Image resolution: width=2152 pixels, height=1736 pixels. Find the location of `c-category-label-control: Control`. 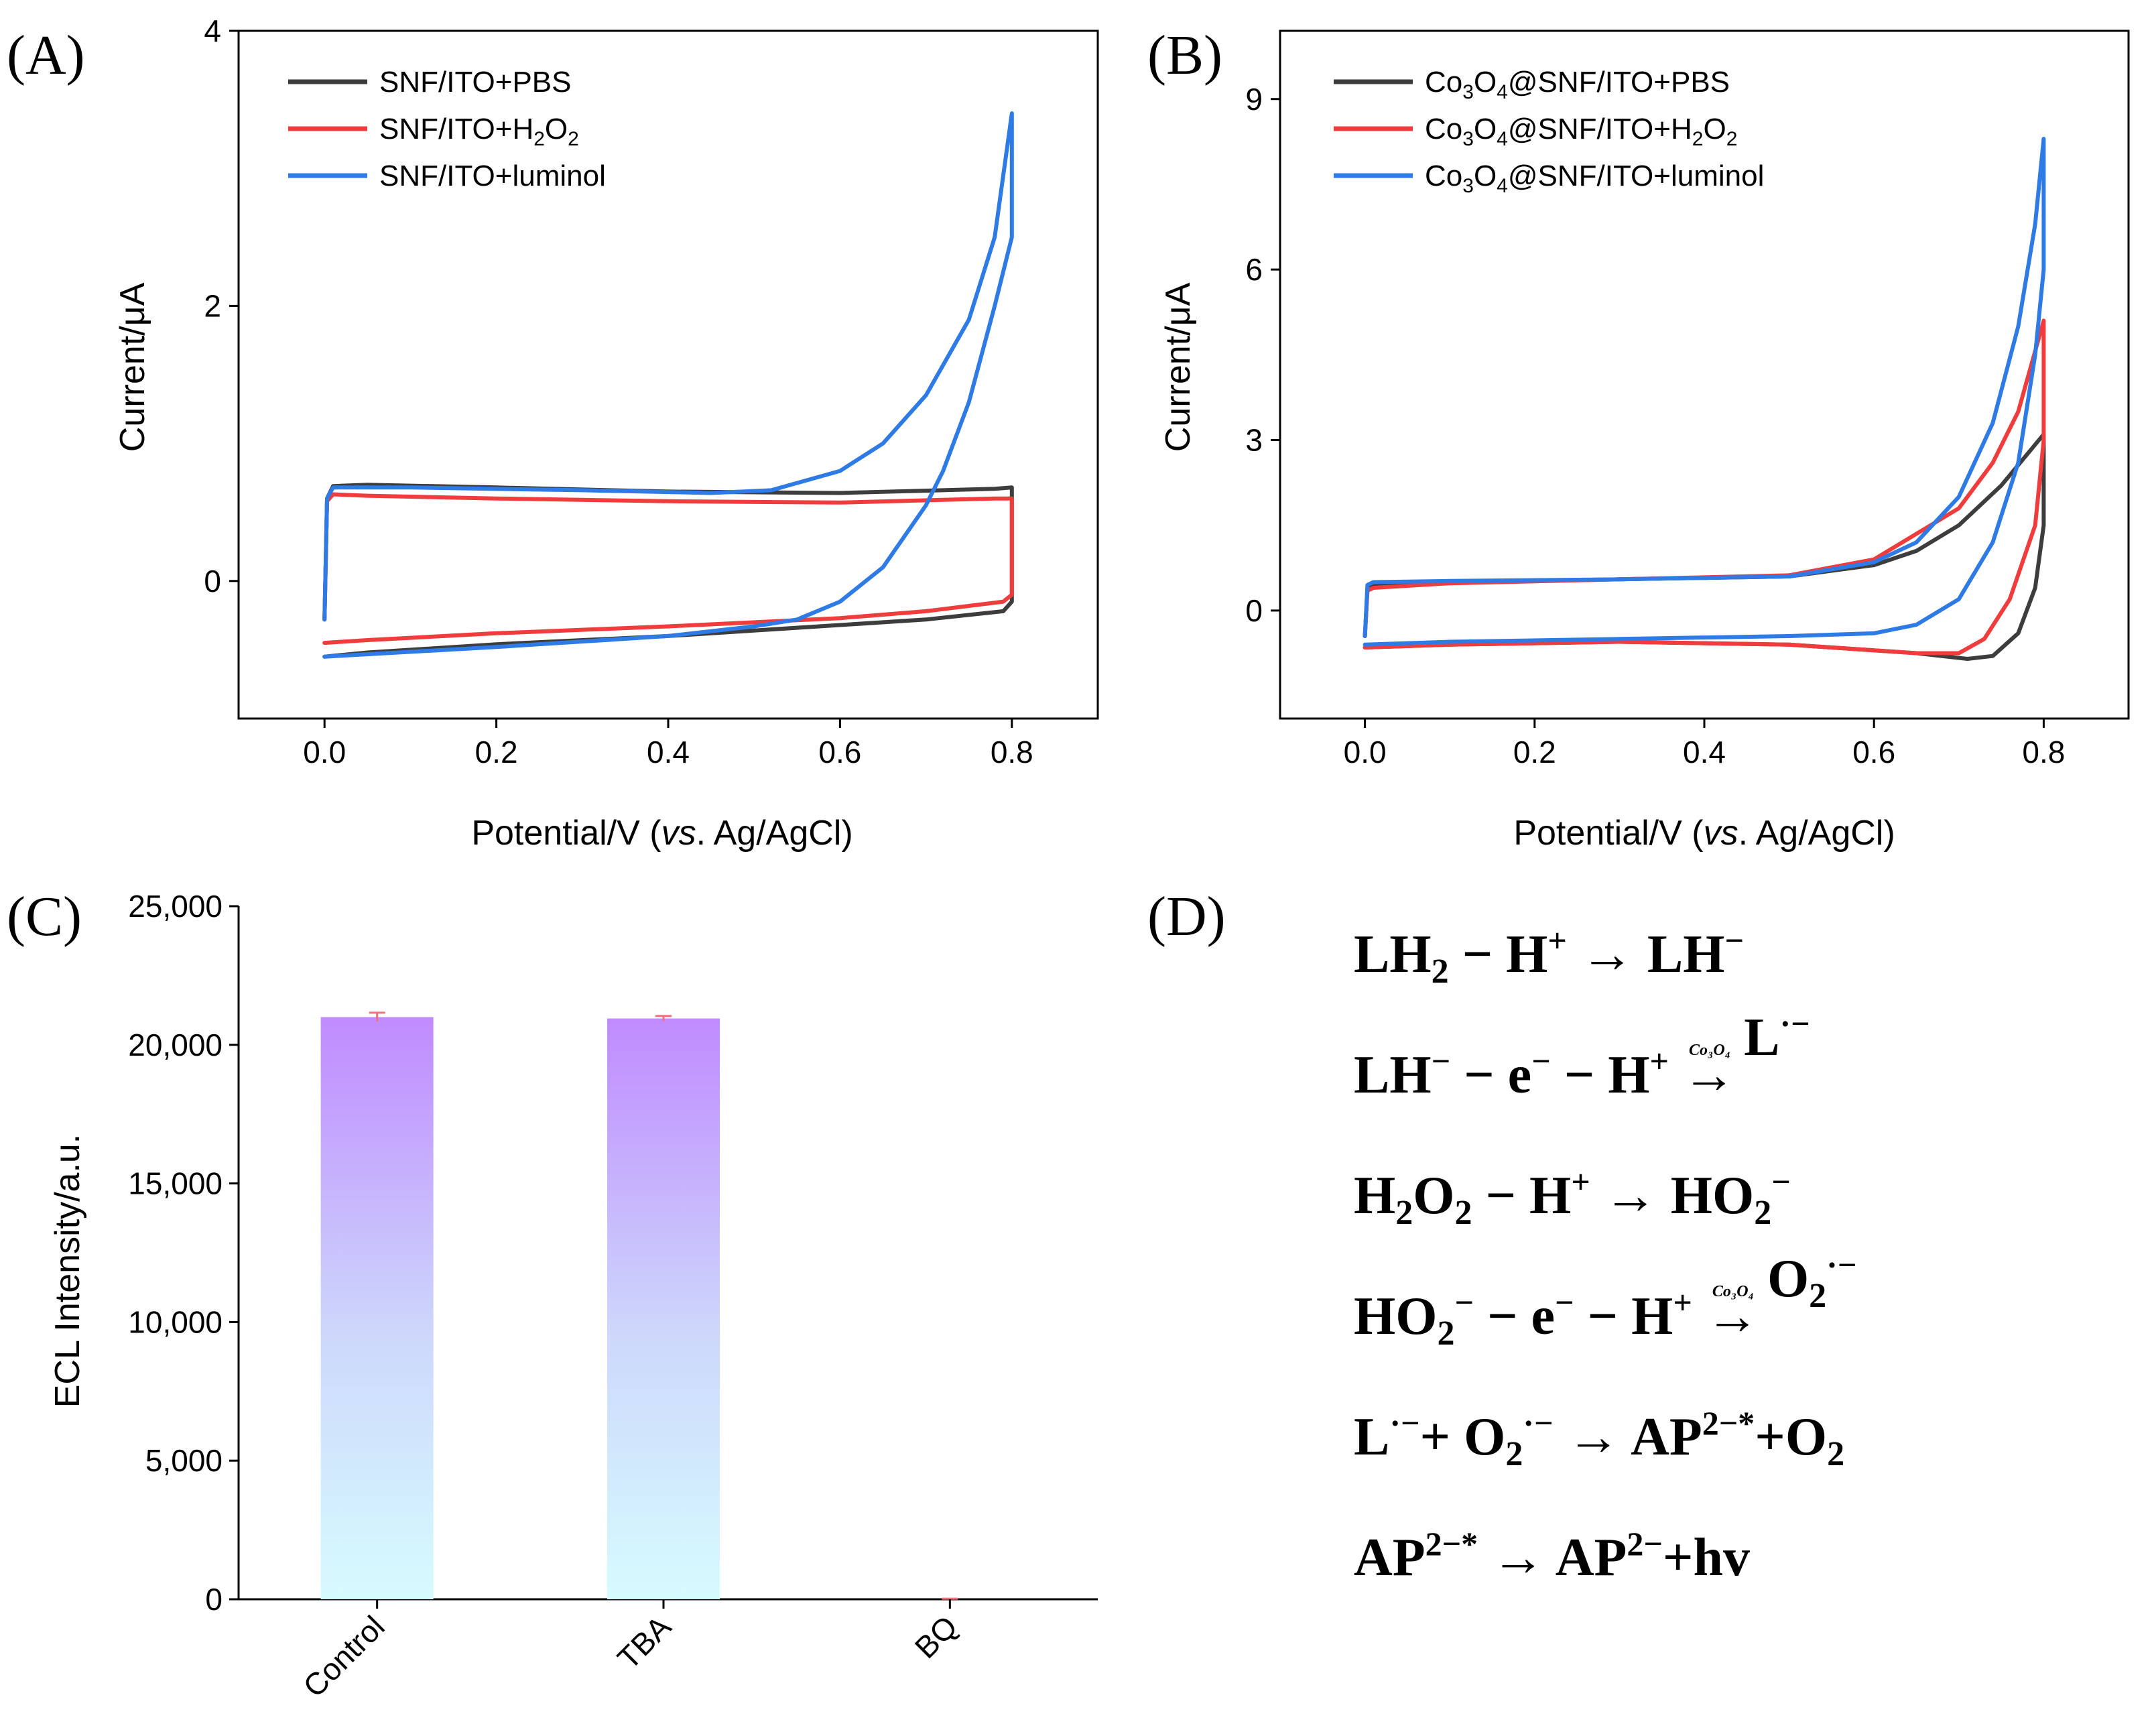

c-category-label-control: Control is located at coordinates (343, 1656).